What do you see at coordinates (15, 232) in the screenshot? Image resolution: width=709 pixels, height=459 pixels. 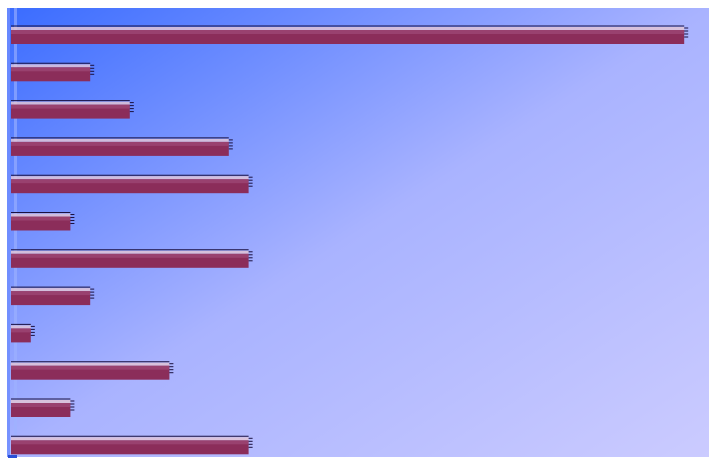 I see `left-edge-highlight` at bounding box center [15, 232].